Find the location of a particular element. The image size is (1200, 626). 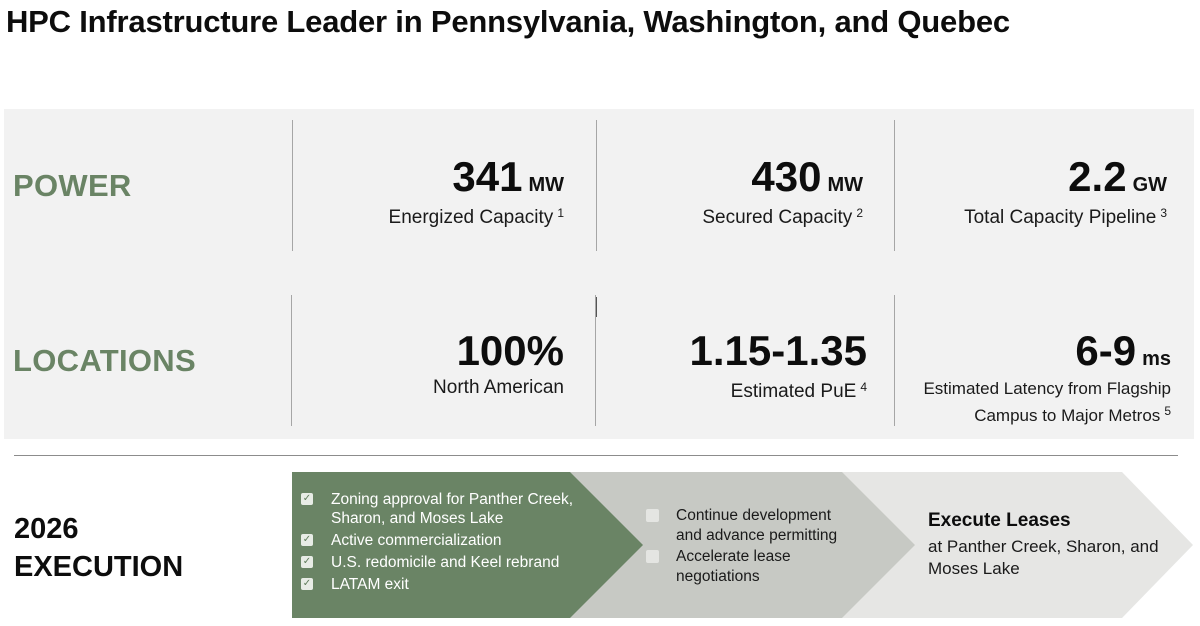

metric-value: 2.2 is located at coordinates (1097, 176).